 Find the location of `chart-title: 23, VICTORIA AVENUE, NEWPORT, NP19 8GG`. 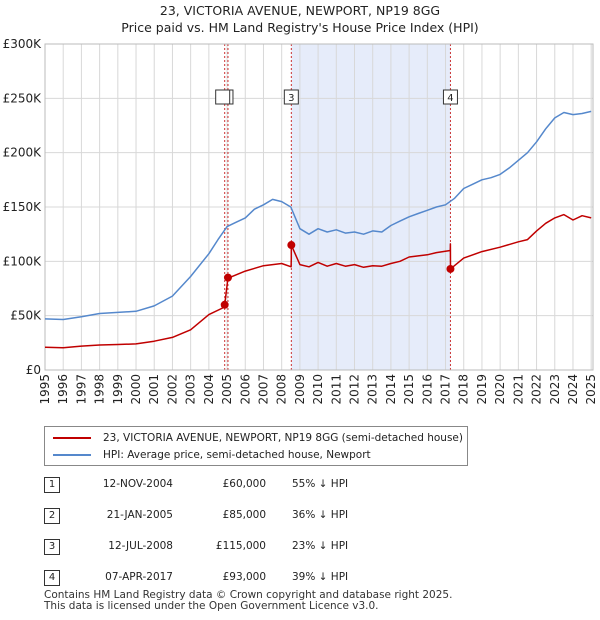

chart-title: 23, VICTORIA AVENUE, NEWPORT, NP19 8GG is located at coordinates (300, 10).